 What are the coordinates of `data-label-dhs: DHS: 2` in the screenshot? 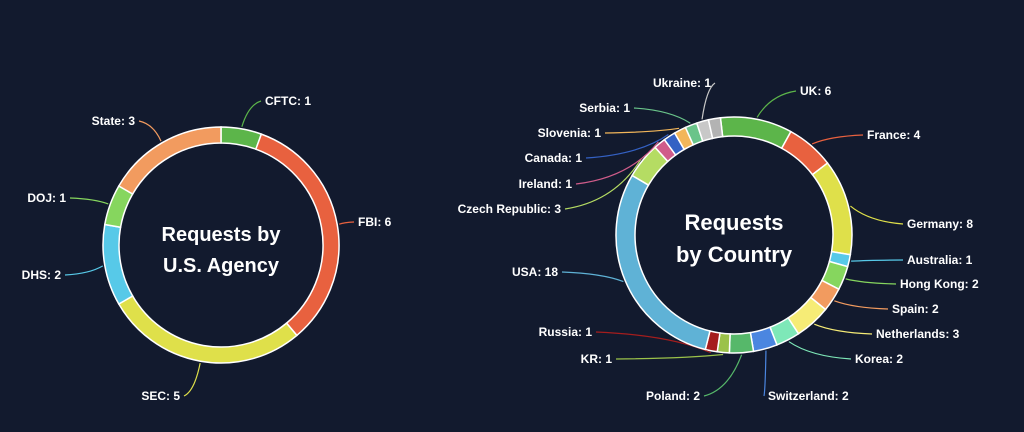 It's located at (42, 275).